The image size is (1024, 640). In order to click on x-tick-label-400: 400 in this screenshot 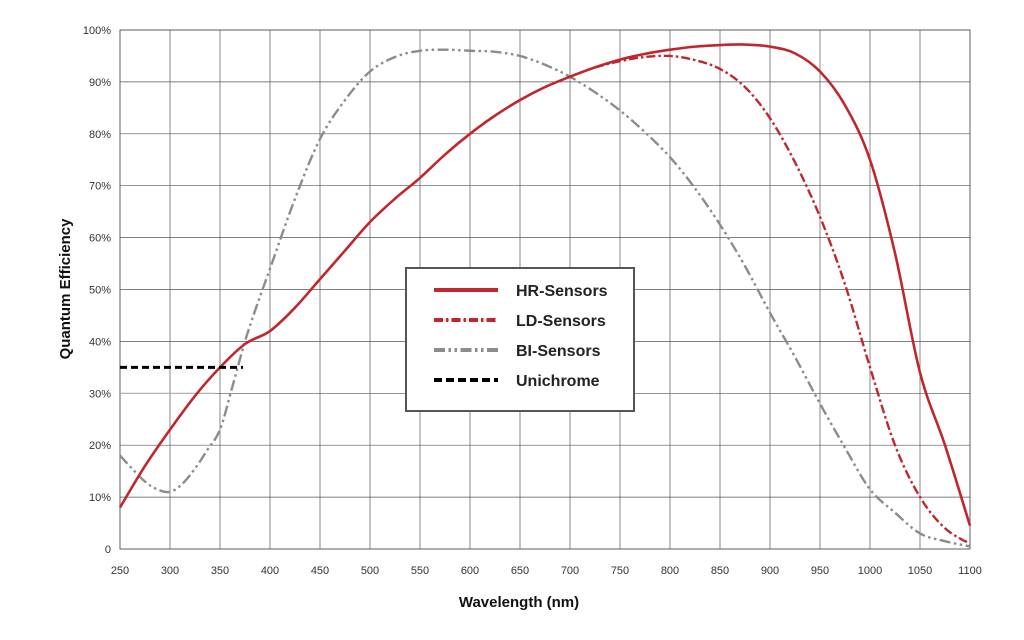, I will do `click(270, 571)`.